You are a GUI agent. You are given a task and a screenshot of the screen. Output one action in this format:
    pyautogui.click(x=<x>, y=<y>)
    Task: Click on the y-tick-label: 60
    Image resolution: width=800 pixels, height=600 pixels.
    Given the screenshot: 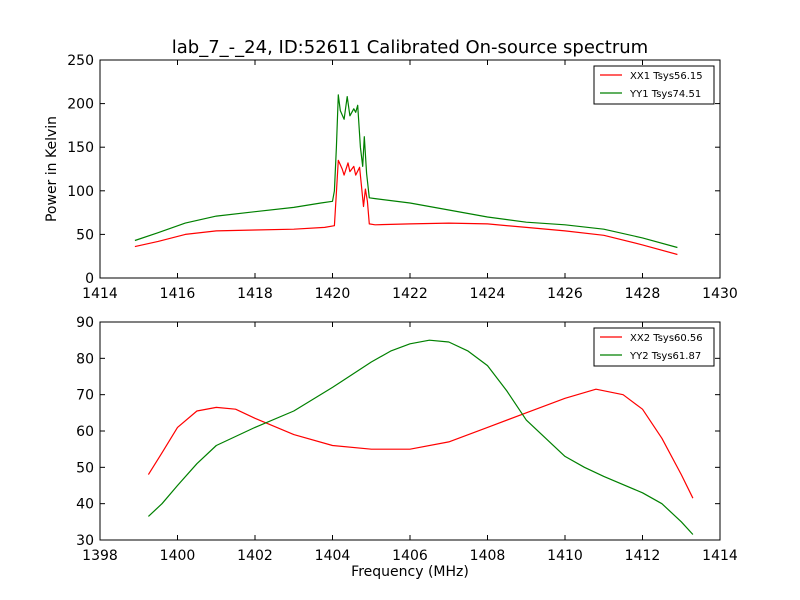 What is the action you would take?
    pyautogui.click(x=85, y=432)
    